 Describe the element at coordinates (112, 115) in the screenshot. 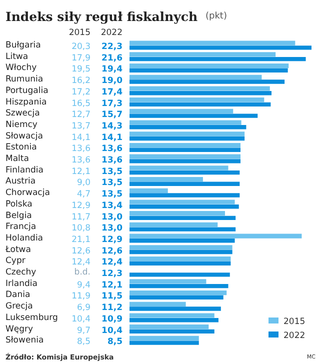

I see `data-label: 15,7` at that location.